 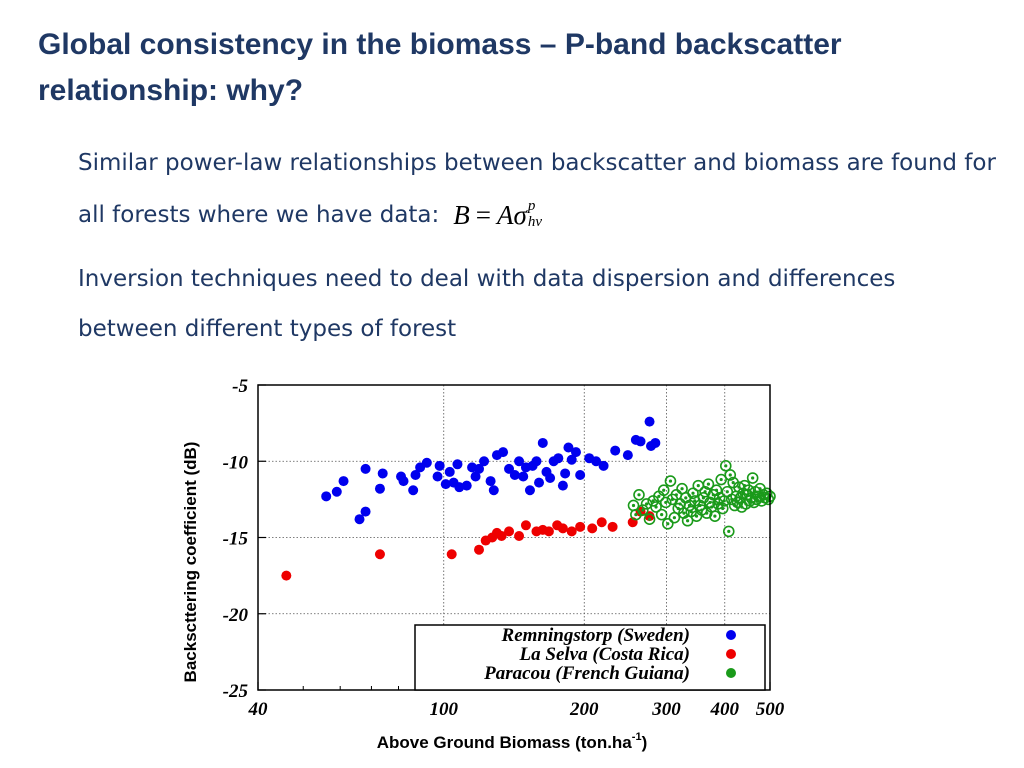 I want to click on formula-subscript: hv, so click(x=535, y=221).